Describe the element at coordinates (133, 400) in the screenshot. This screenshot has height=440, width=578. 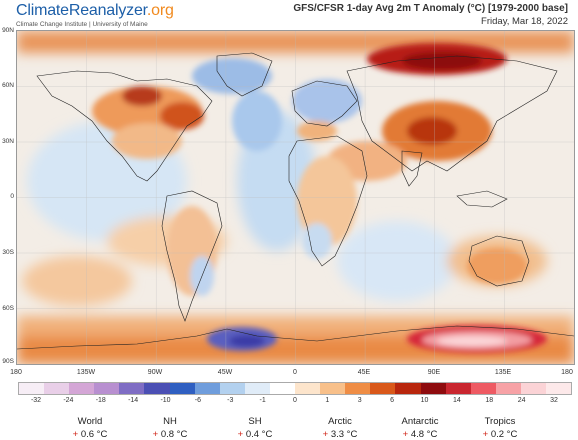
I see `scale-label: -14` at that location.